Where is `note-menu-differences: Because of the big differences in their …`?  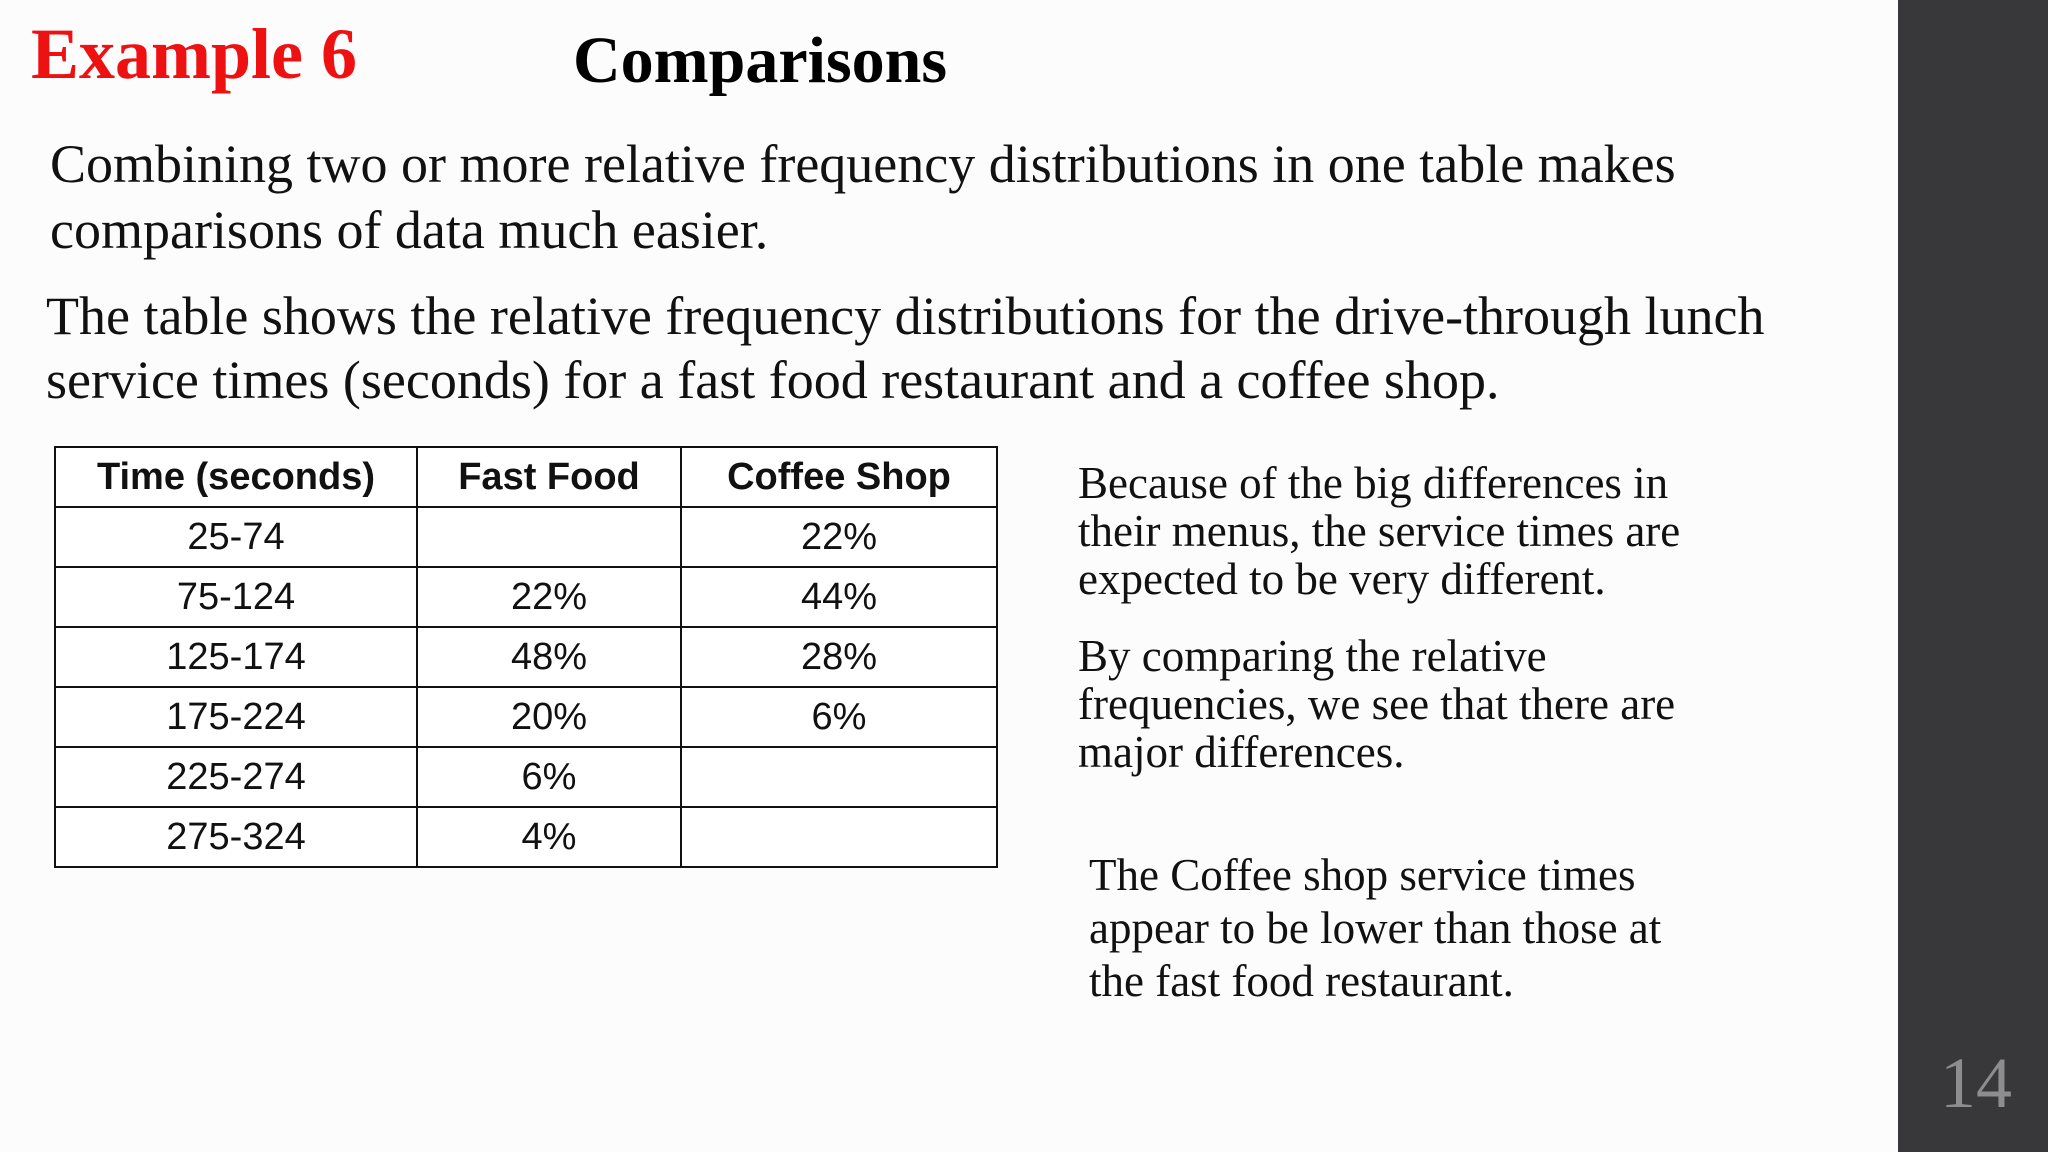
note-menu-differences: Because of the big differences in their … is located at coordinates (1379, 531).